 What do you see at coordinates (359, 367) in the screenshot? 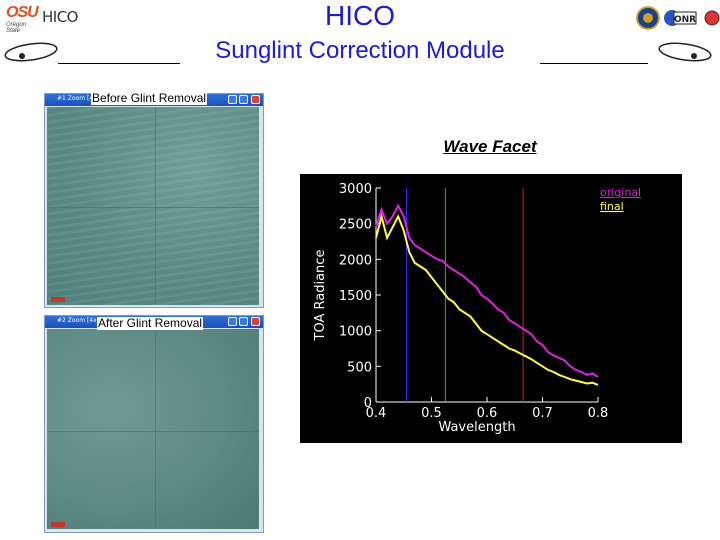
I see `y-tick-label: 500` at bounding box center [359, 367].